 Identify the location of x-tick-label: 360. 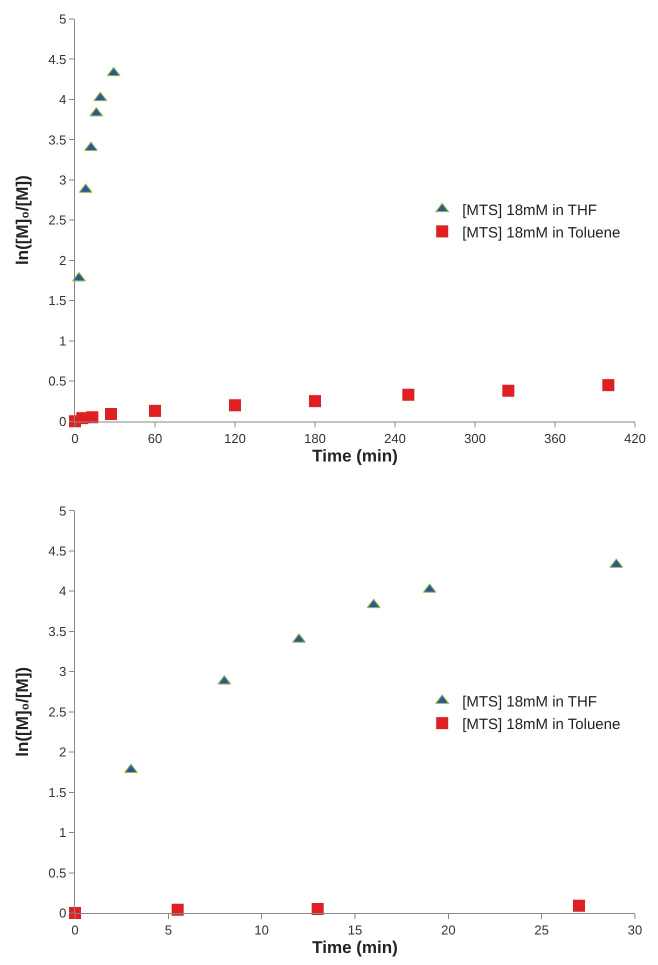
(555, 438).